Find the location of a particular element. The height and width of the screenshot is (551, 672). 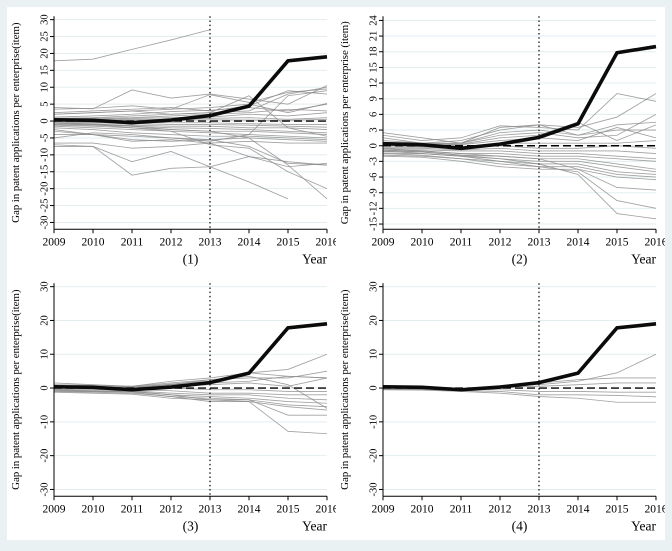

panel-number-label: (4) is located at coordinates (520, 525).